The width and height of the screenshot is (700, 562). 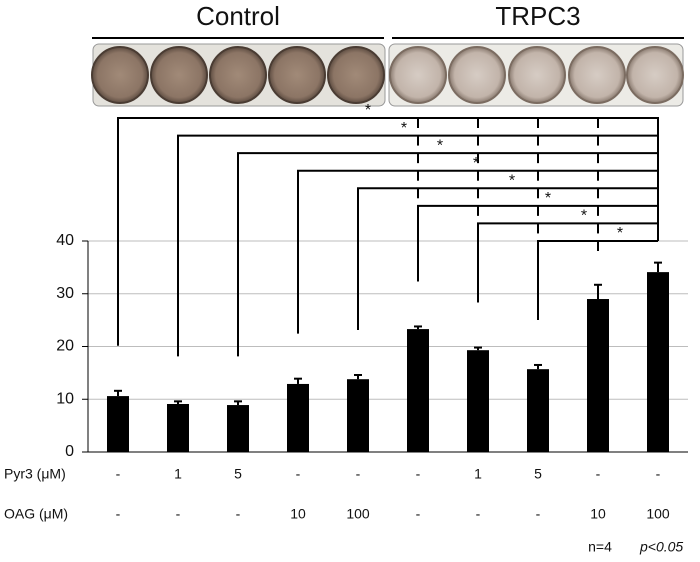 What do you see at coordinates (661, 547) in the screenshot?
I see `significance-note: p<0.05` at bounding box center [661, 547].